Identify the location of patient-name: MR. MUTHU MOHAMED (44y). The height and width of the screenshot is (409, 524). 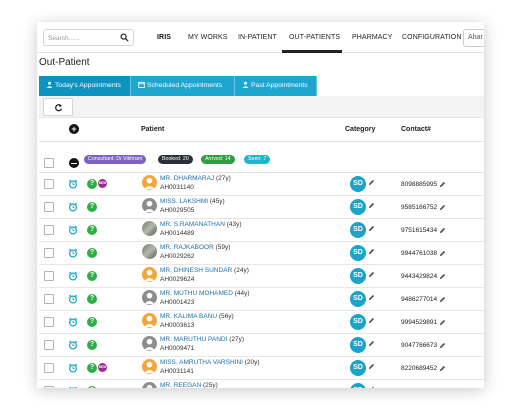
(205, 293).